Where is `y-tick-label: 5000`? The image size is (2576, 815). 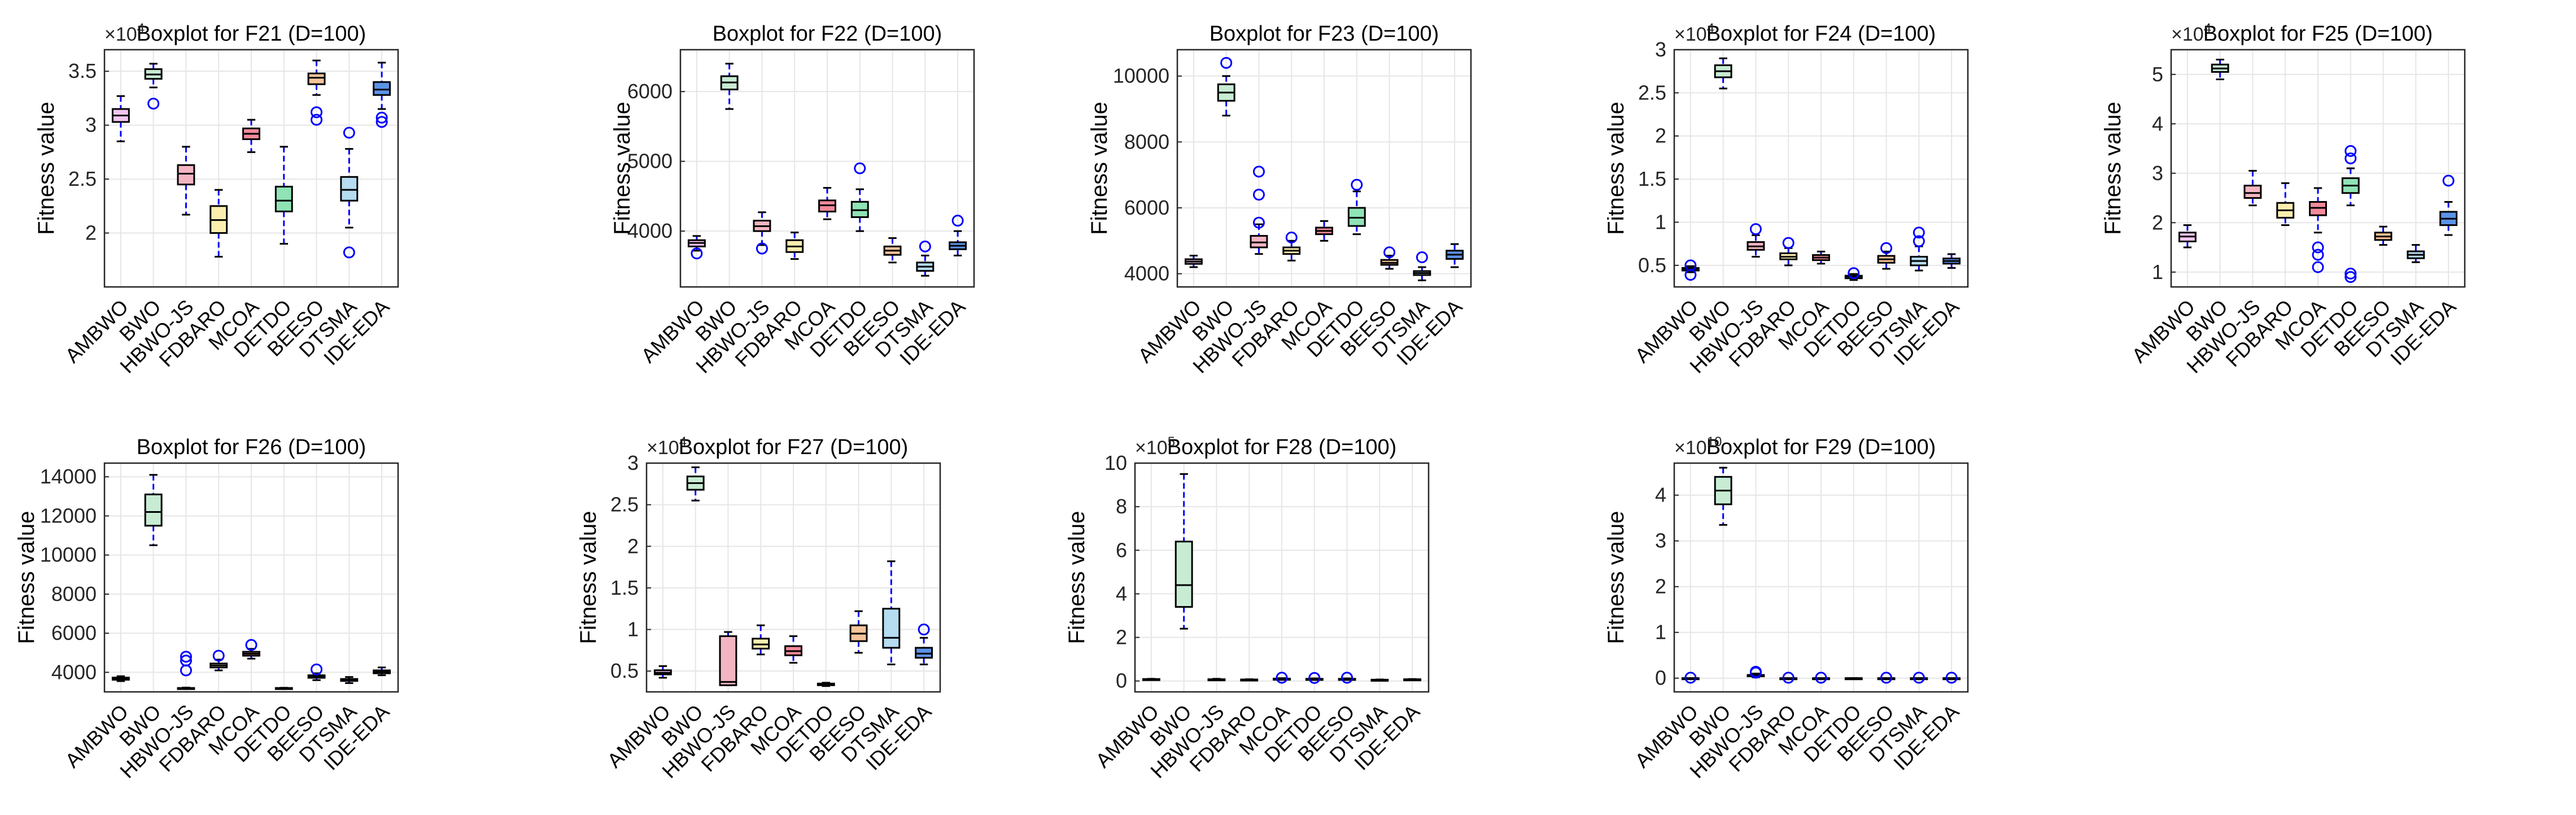 y-tick-label: 5000 is located at coordinates (650, 162).